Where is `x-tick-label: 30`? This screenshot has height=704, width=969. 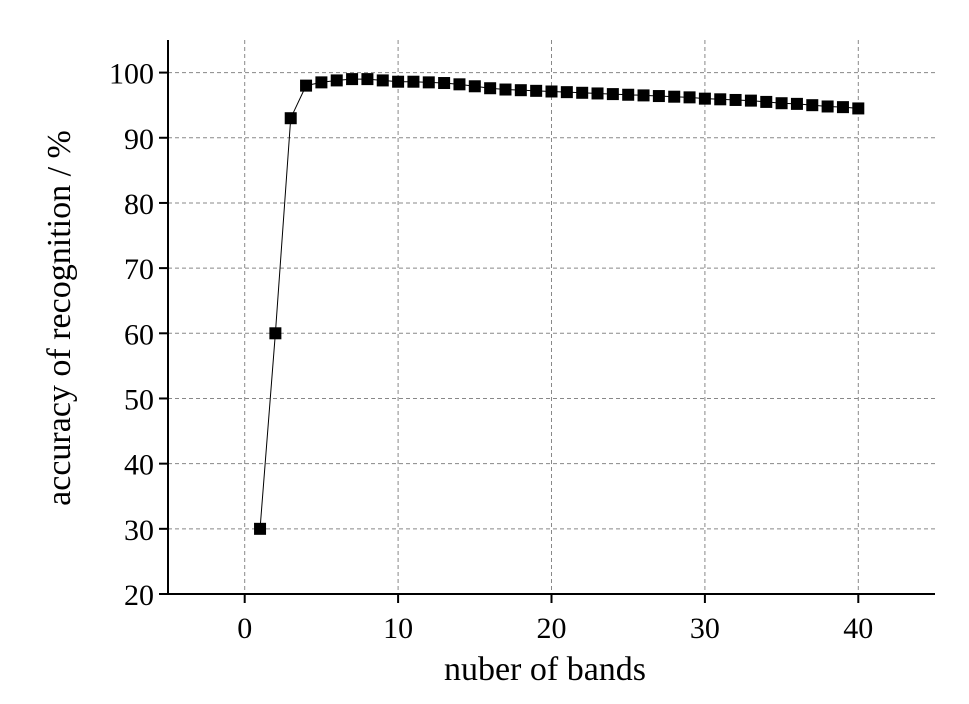
x-tick-label: 30 is located at coordinates (705, 628).